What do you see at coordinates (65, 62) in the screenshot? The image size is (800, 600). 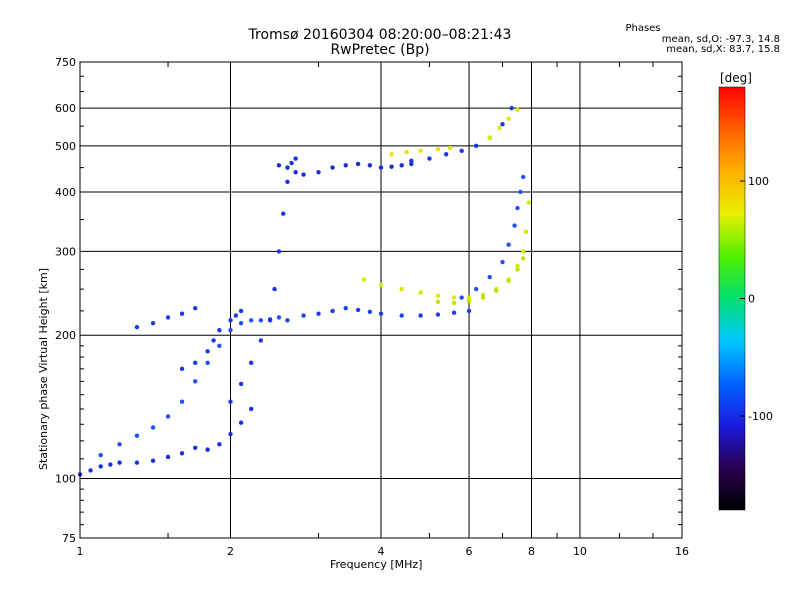 I see `y-tick-label: 750` at bounding box center [65, 62].